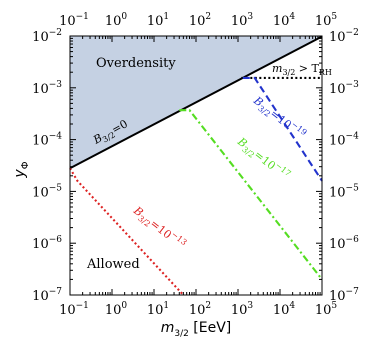  Describe the element at coordinates (242, 309) in the screenshot. I see `x-tick-label-bottom: 10³` at that location.